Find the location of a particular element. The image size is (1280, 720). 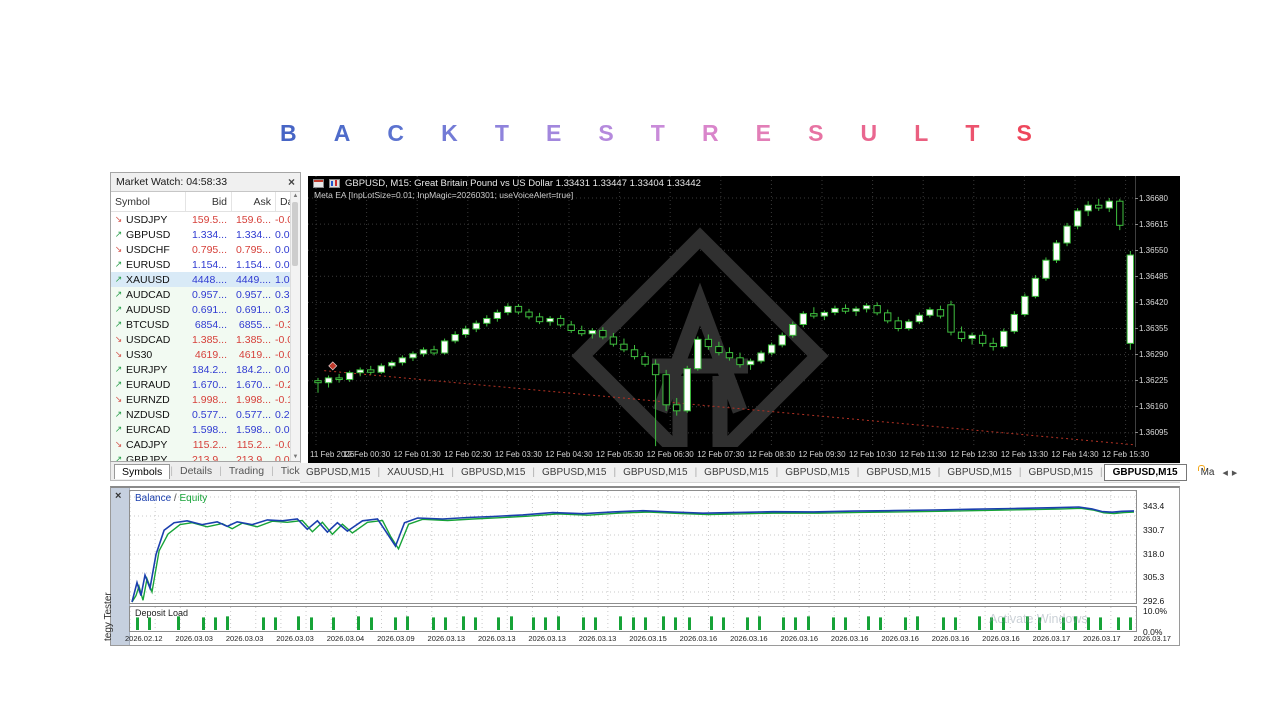

price-label: 1.36680 is located at coordinates (1151, 198).